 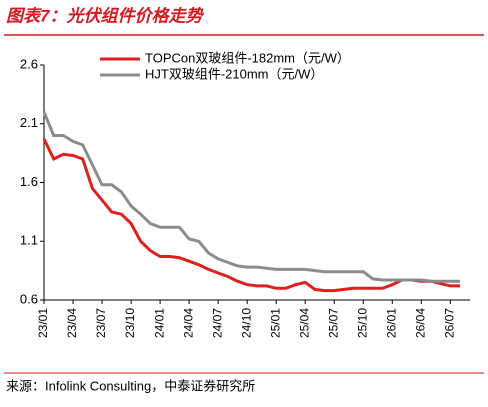 I want to click on x-tick-label: 25/04, so click(x=304, y=323).